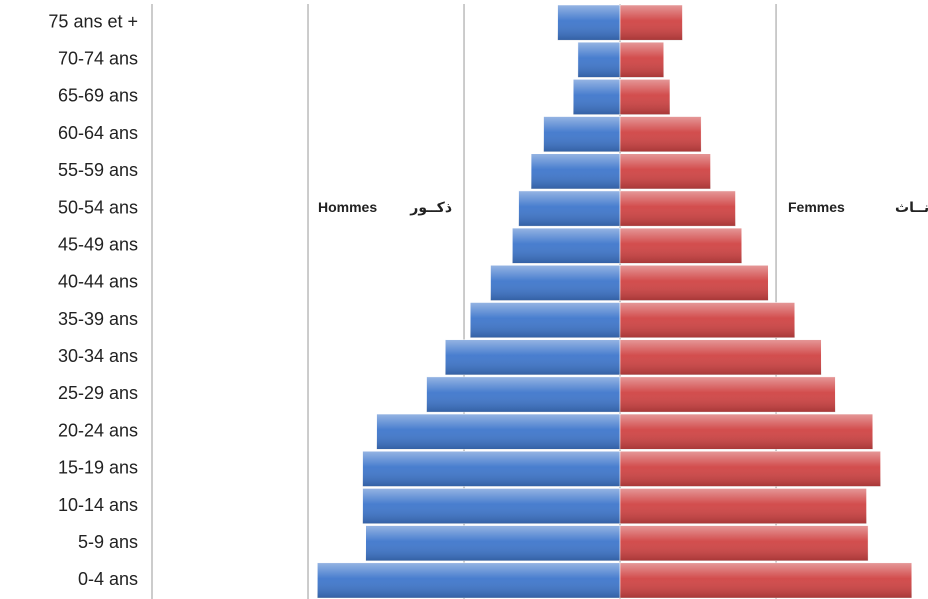 This screenshot has height=599, width=928. I want to click on category-label: 15-19 ans, so click(98, 468).